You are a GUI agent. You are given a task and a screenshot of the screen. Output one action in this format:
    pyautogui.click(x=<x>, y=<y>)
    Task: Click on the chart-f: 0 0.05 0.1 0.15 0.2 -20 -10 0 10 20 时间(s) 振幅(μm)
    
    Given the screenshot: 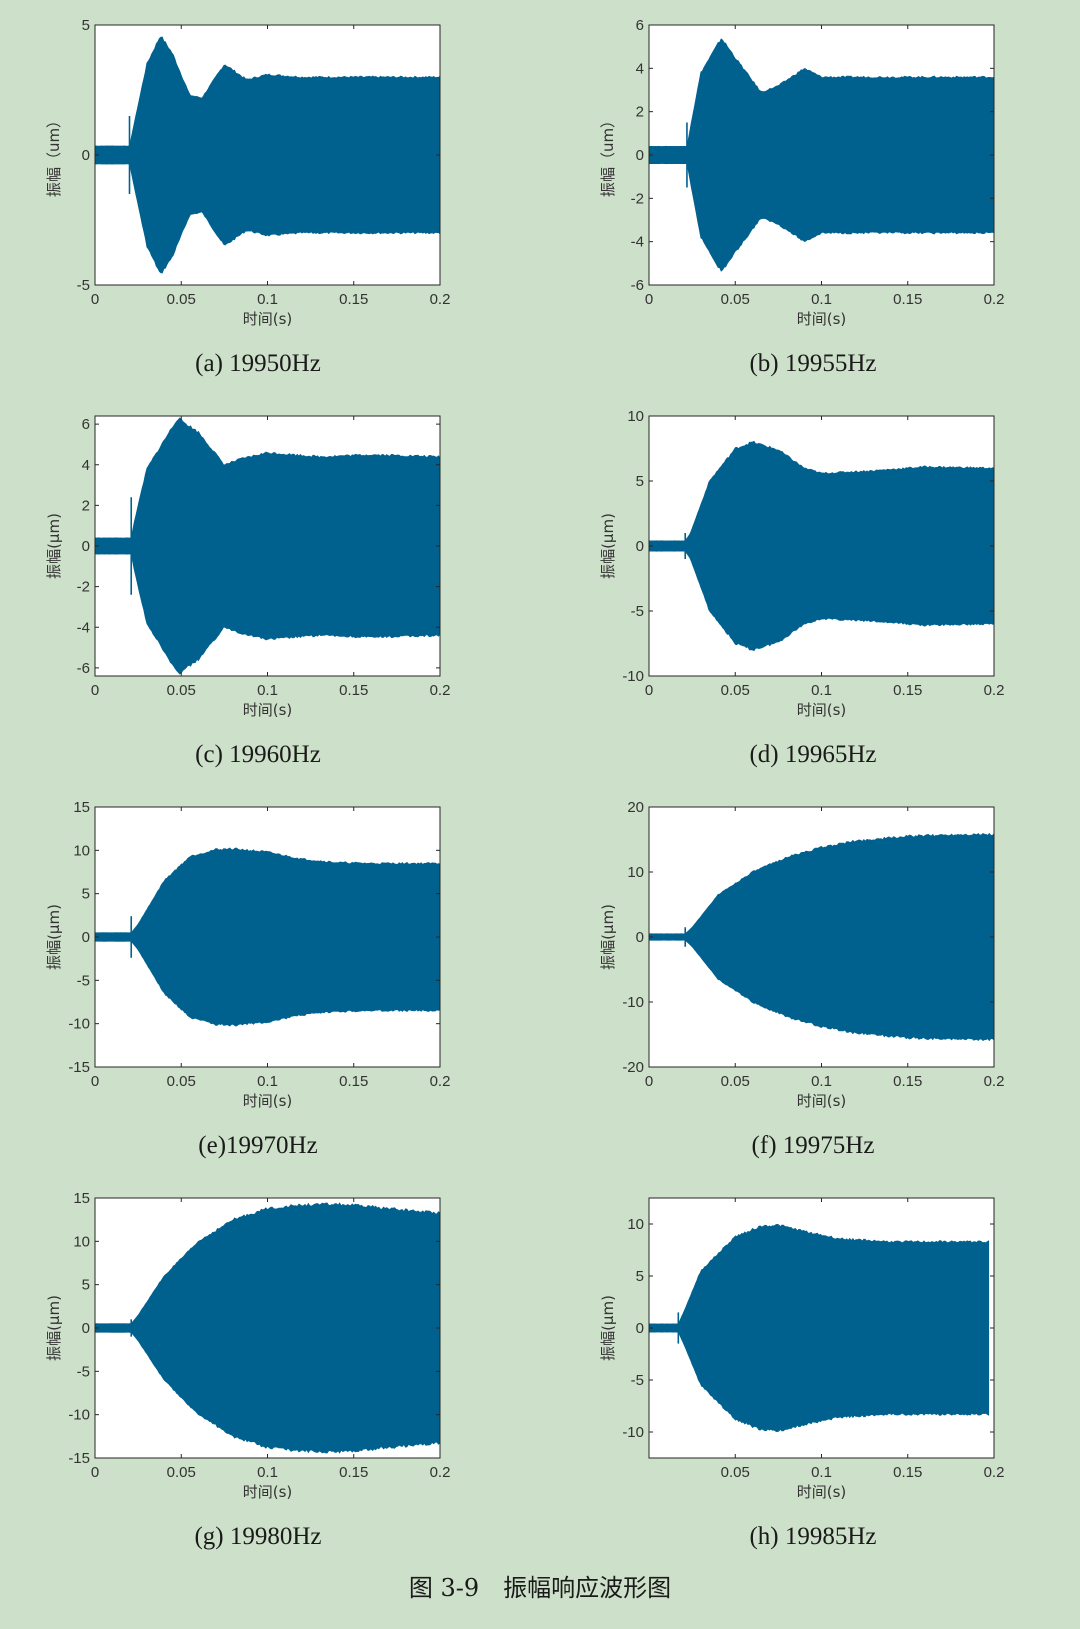 What is the action you would take?
    pyautogui.click(x=801, y=954)
    